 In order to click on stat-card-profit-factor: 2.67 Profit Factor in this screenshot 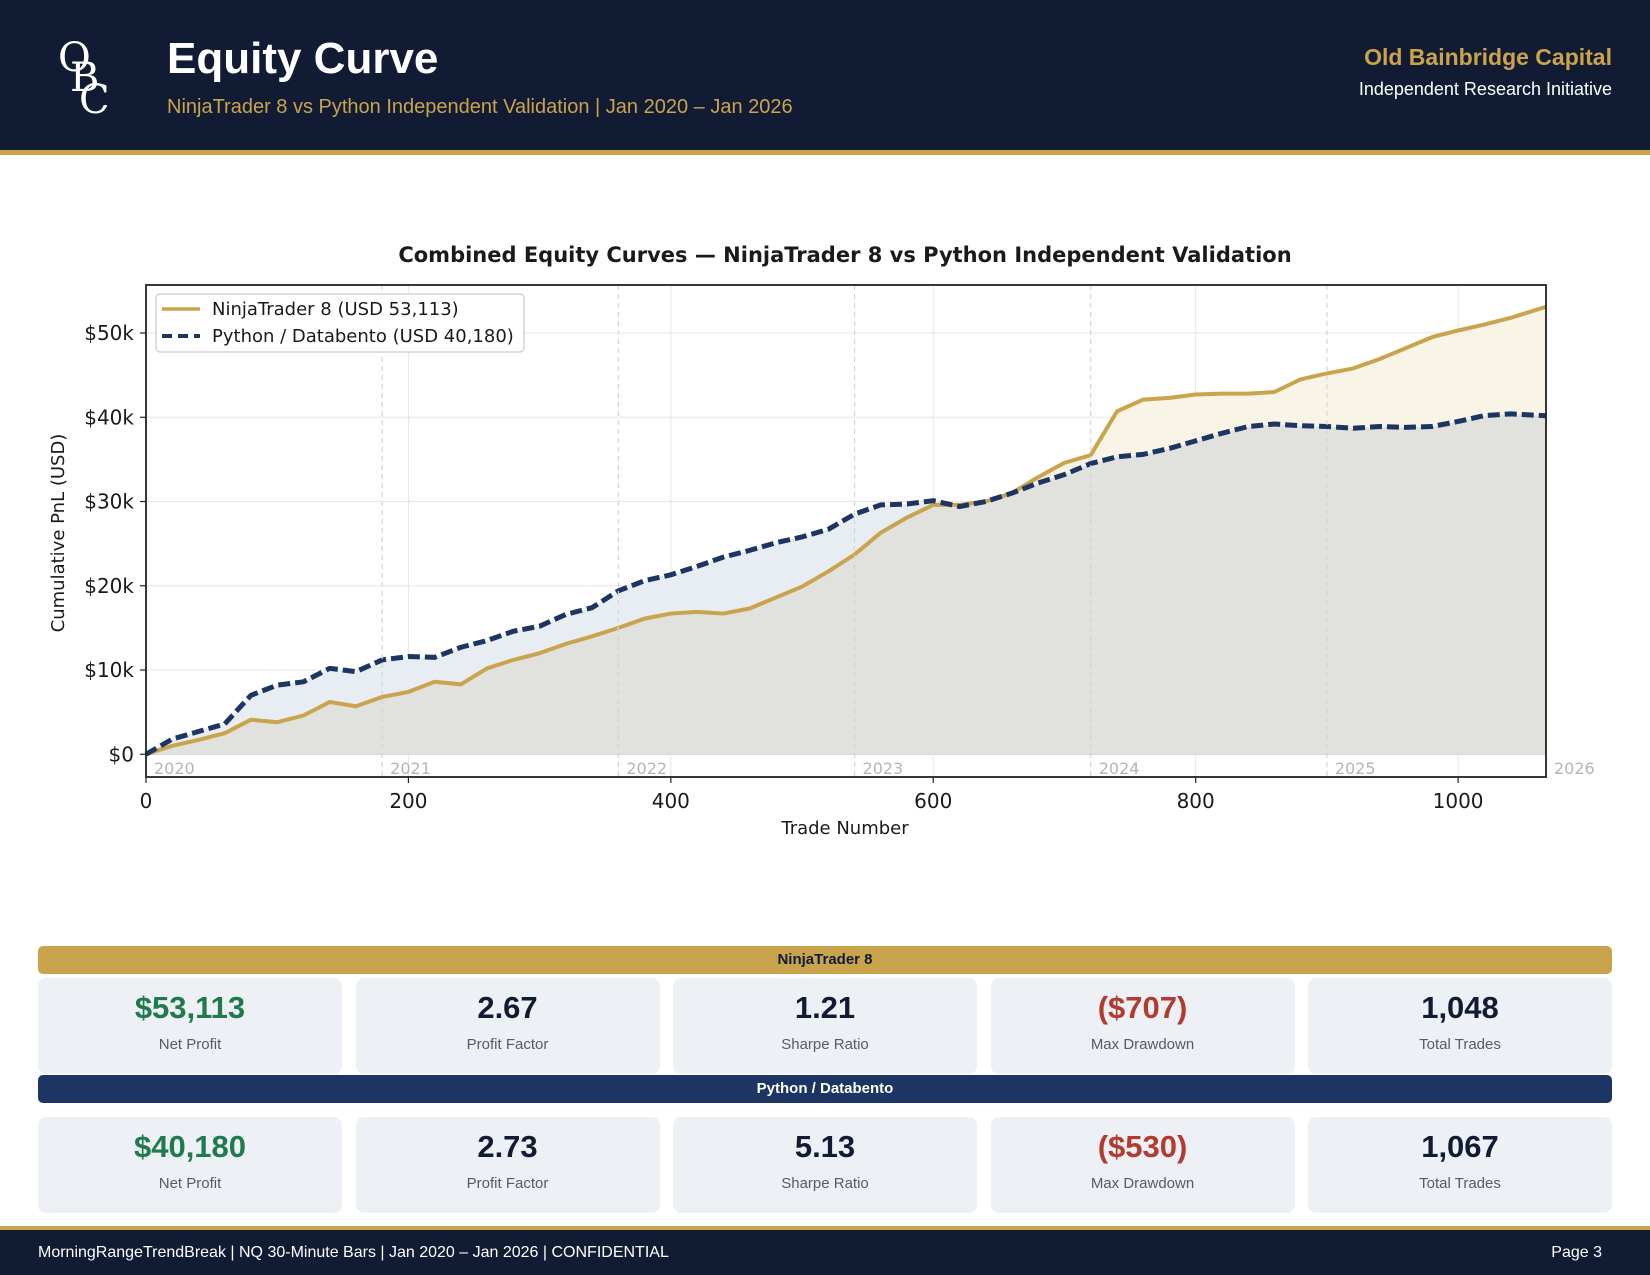, I will do `click(507, 1026)`.